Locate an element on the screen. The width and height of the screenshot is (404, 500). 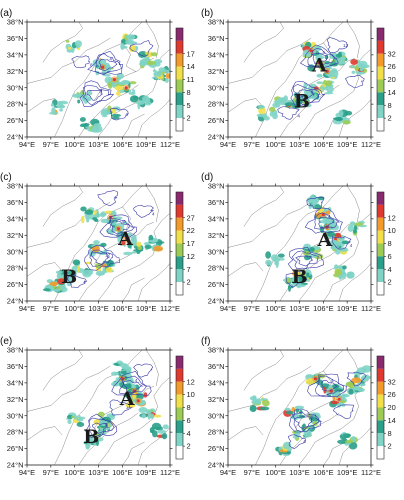
colorbar-label: 4 is located at coordinates (189, 433).